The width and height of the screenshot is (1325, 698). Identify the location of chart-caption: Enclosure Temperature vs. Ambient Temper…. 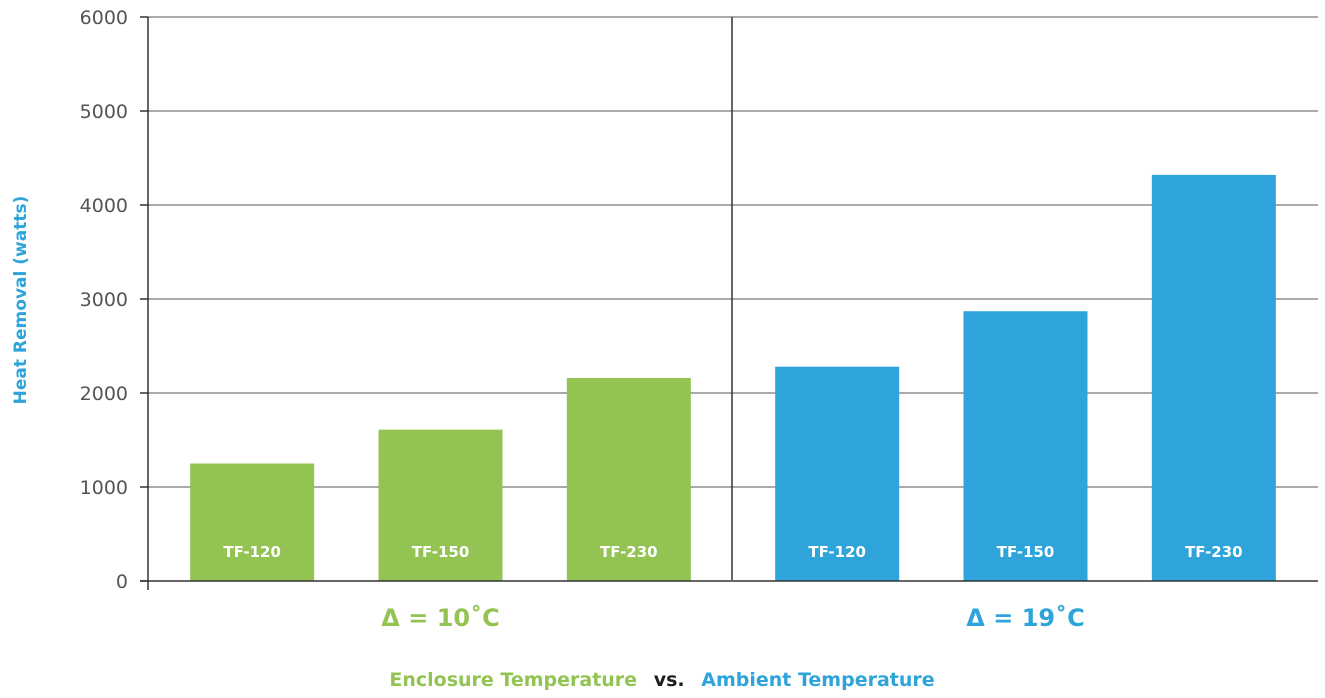
(661, 680).